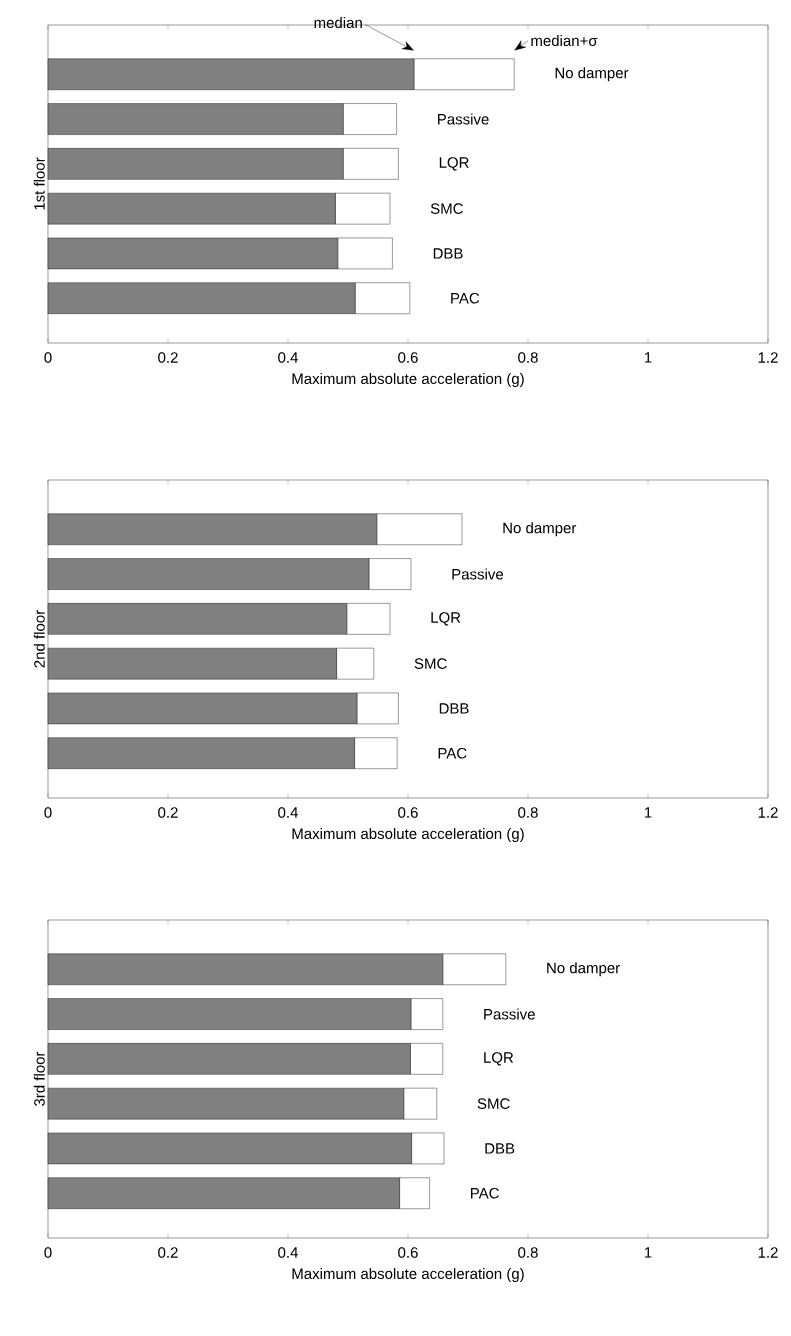 This screenshot has width=791, height=1336. Describe the element at coordinates (338, 23) in the screenshot. I see `annotation: median` at that location.